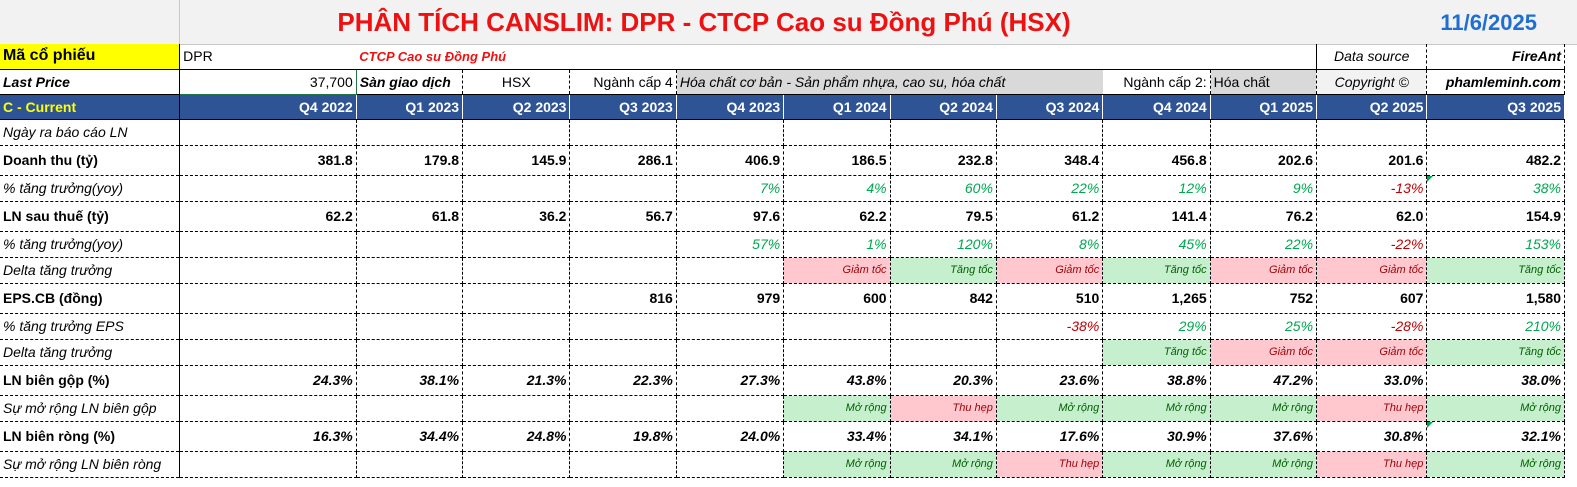 This screenshot has height=487, width=1577. I want to click on value-cell: 201.6, so click(1372, 160).